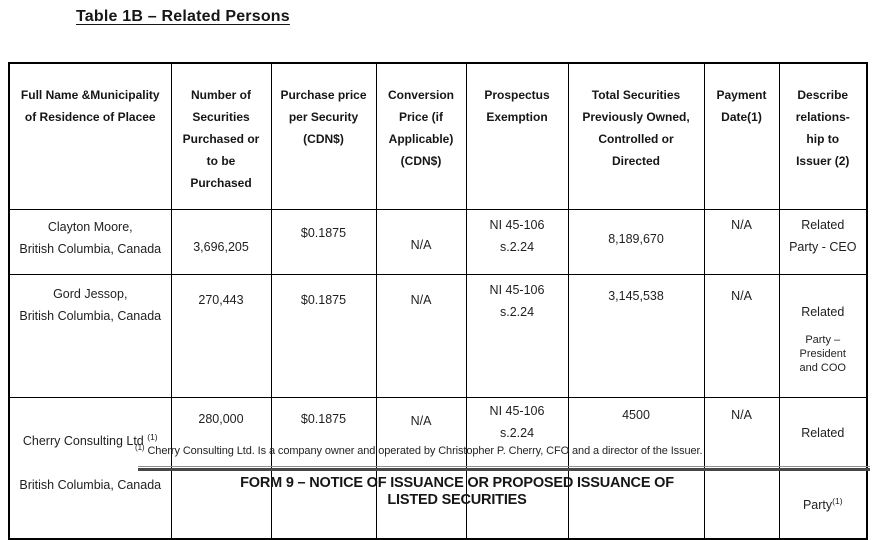  What do you see at coordinates (221, 335) in the screenshot?
I see `cell-number-securities: 270,443` at bounding box center [221, 335].